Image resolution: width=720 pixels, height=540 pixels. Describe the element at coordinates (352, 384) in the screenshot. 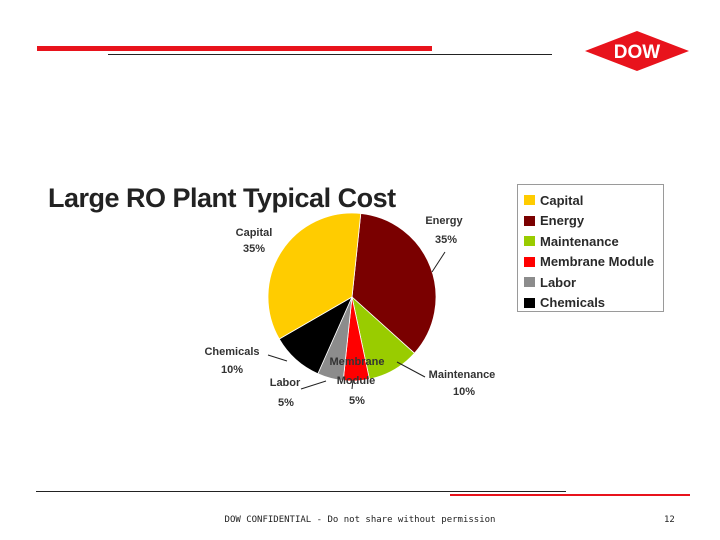

I see `leader-membrane-module` at that location.